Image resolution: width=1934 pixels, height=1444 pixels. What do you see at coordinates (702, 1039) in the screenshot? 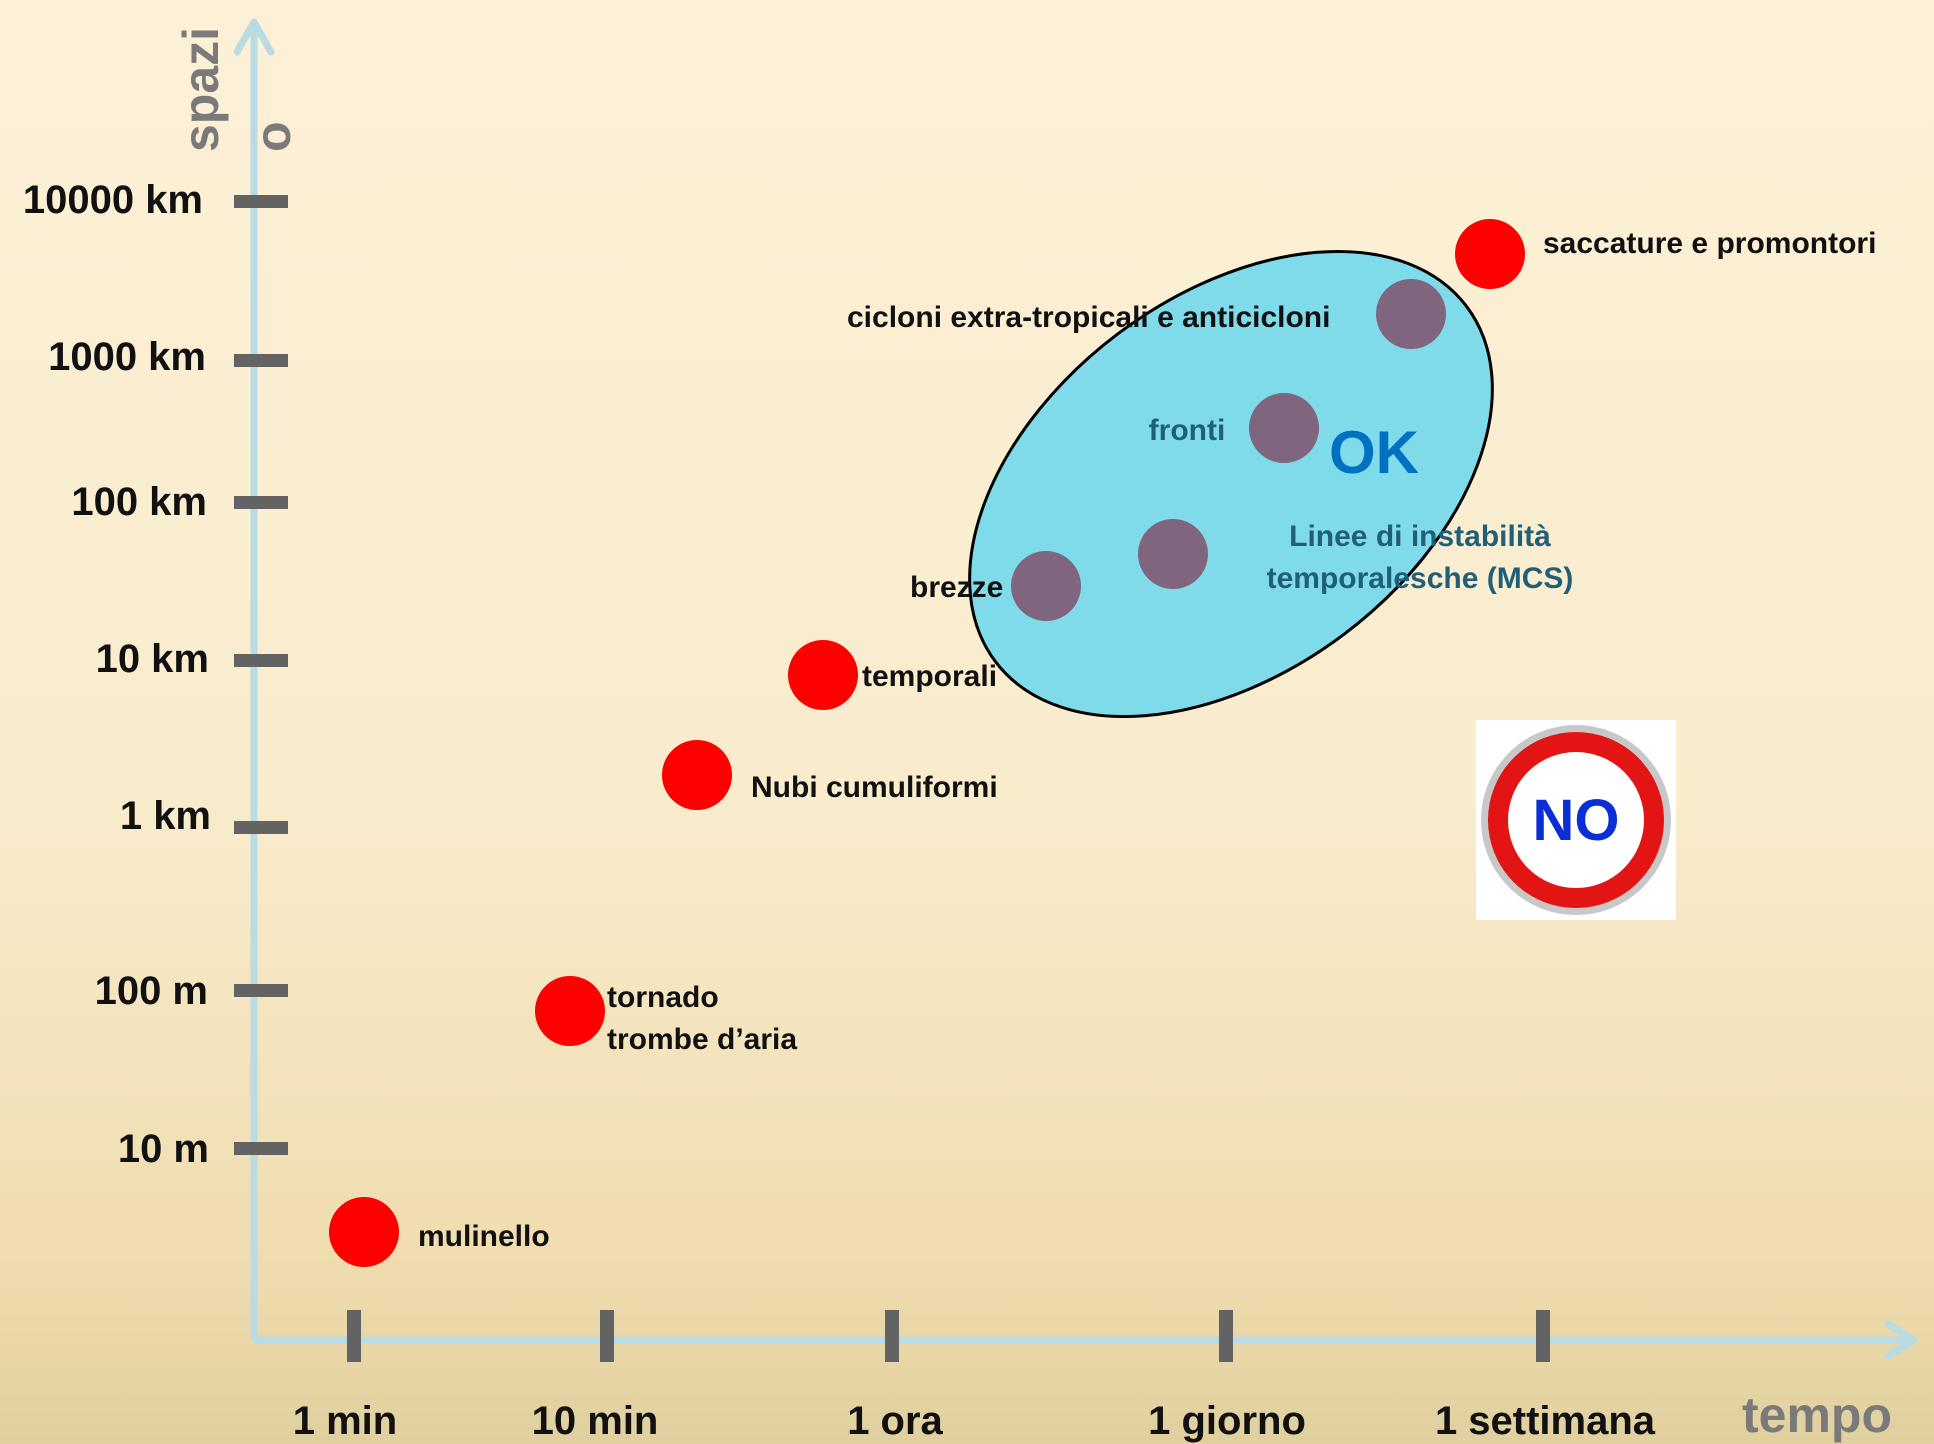
I see `label-trombe: trombe d’aria` at bounding box center [702, 1039].